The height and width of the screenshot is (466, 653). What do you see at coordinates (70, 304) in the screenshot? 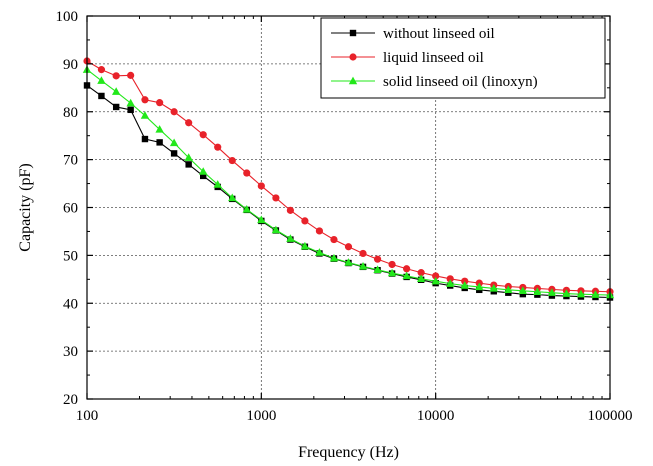
I see `y-tick-label: 40` at bounding box center [70, 304].